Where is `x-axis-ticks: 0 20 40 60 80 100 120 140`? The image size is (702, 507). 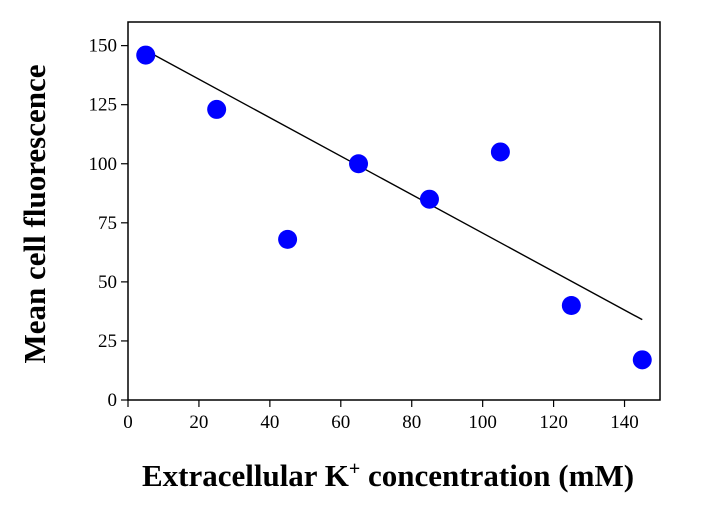
x-axis-ticks: 0 20 40 60 80 100 120 140 is located at coordinates (381, 416).